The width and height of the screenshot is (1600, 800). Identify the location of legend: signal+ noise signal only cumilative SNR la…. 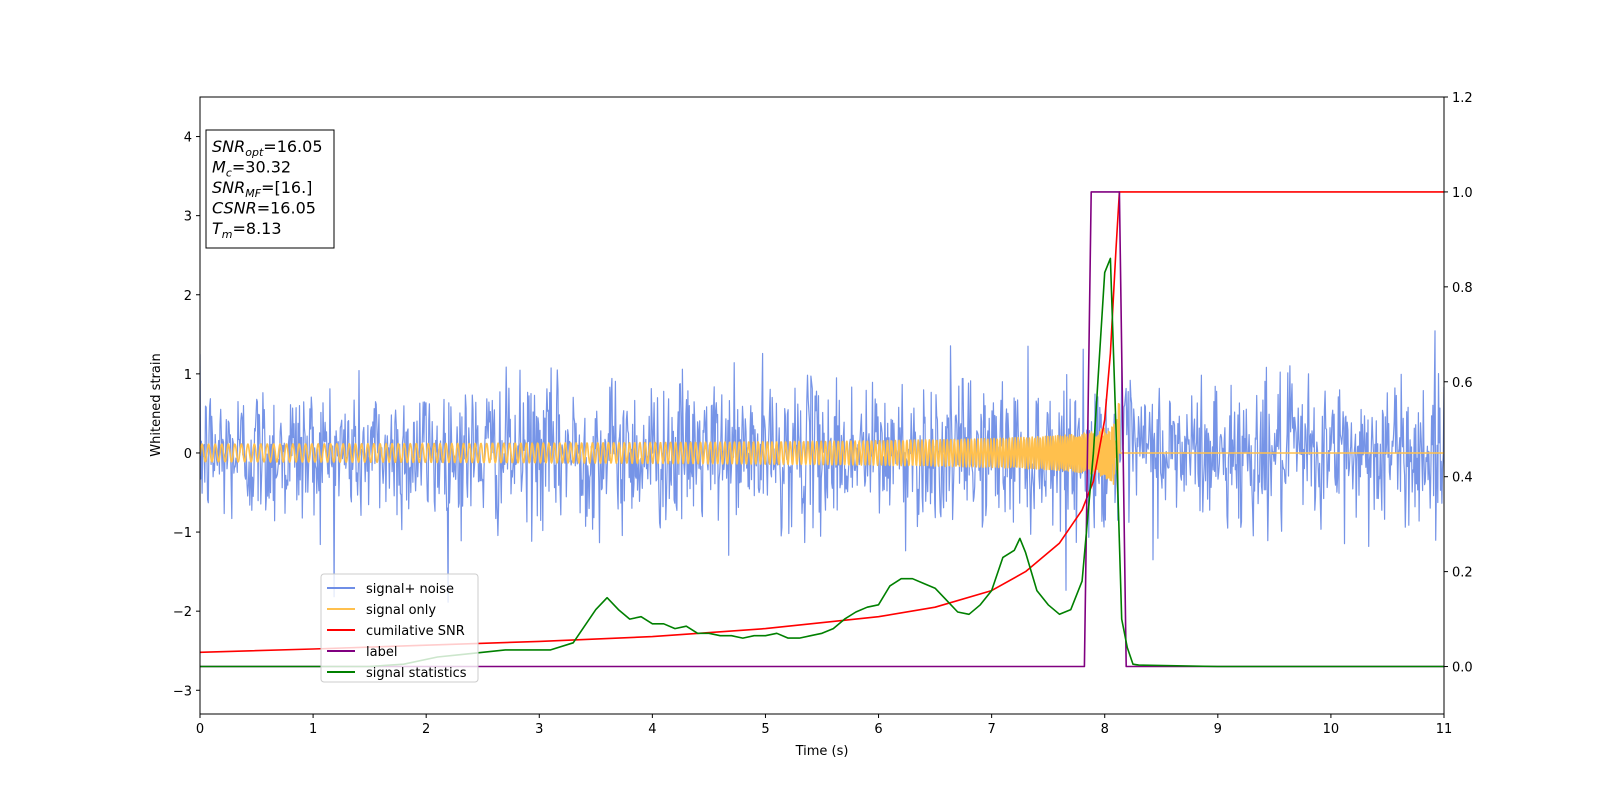
(399, 628).